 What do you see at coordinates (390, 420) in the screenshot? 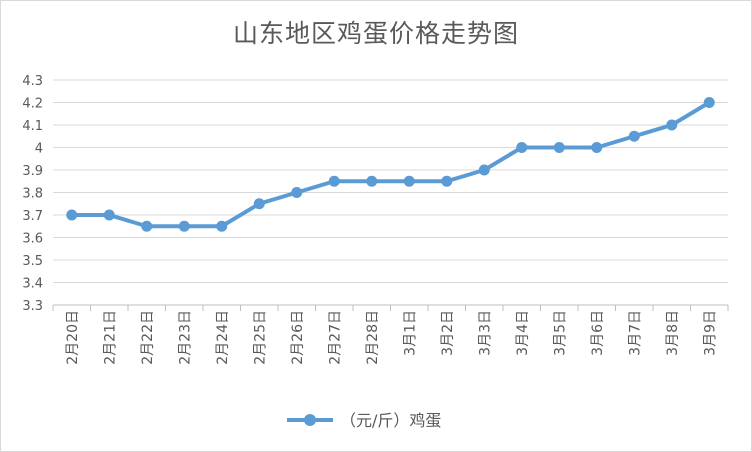
I see `legend-label: （元/斤）鸡蛋` at bounding box center [390, 420].